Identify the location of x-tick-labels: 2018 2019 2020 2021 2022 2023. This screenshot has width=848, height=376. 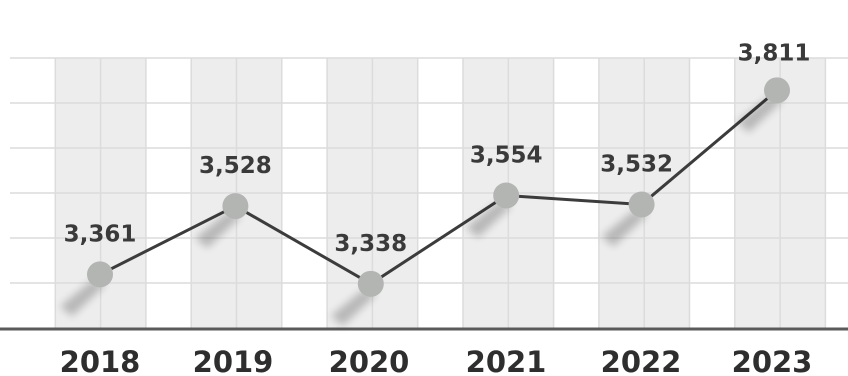
(436, 360).